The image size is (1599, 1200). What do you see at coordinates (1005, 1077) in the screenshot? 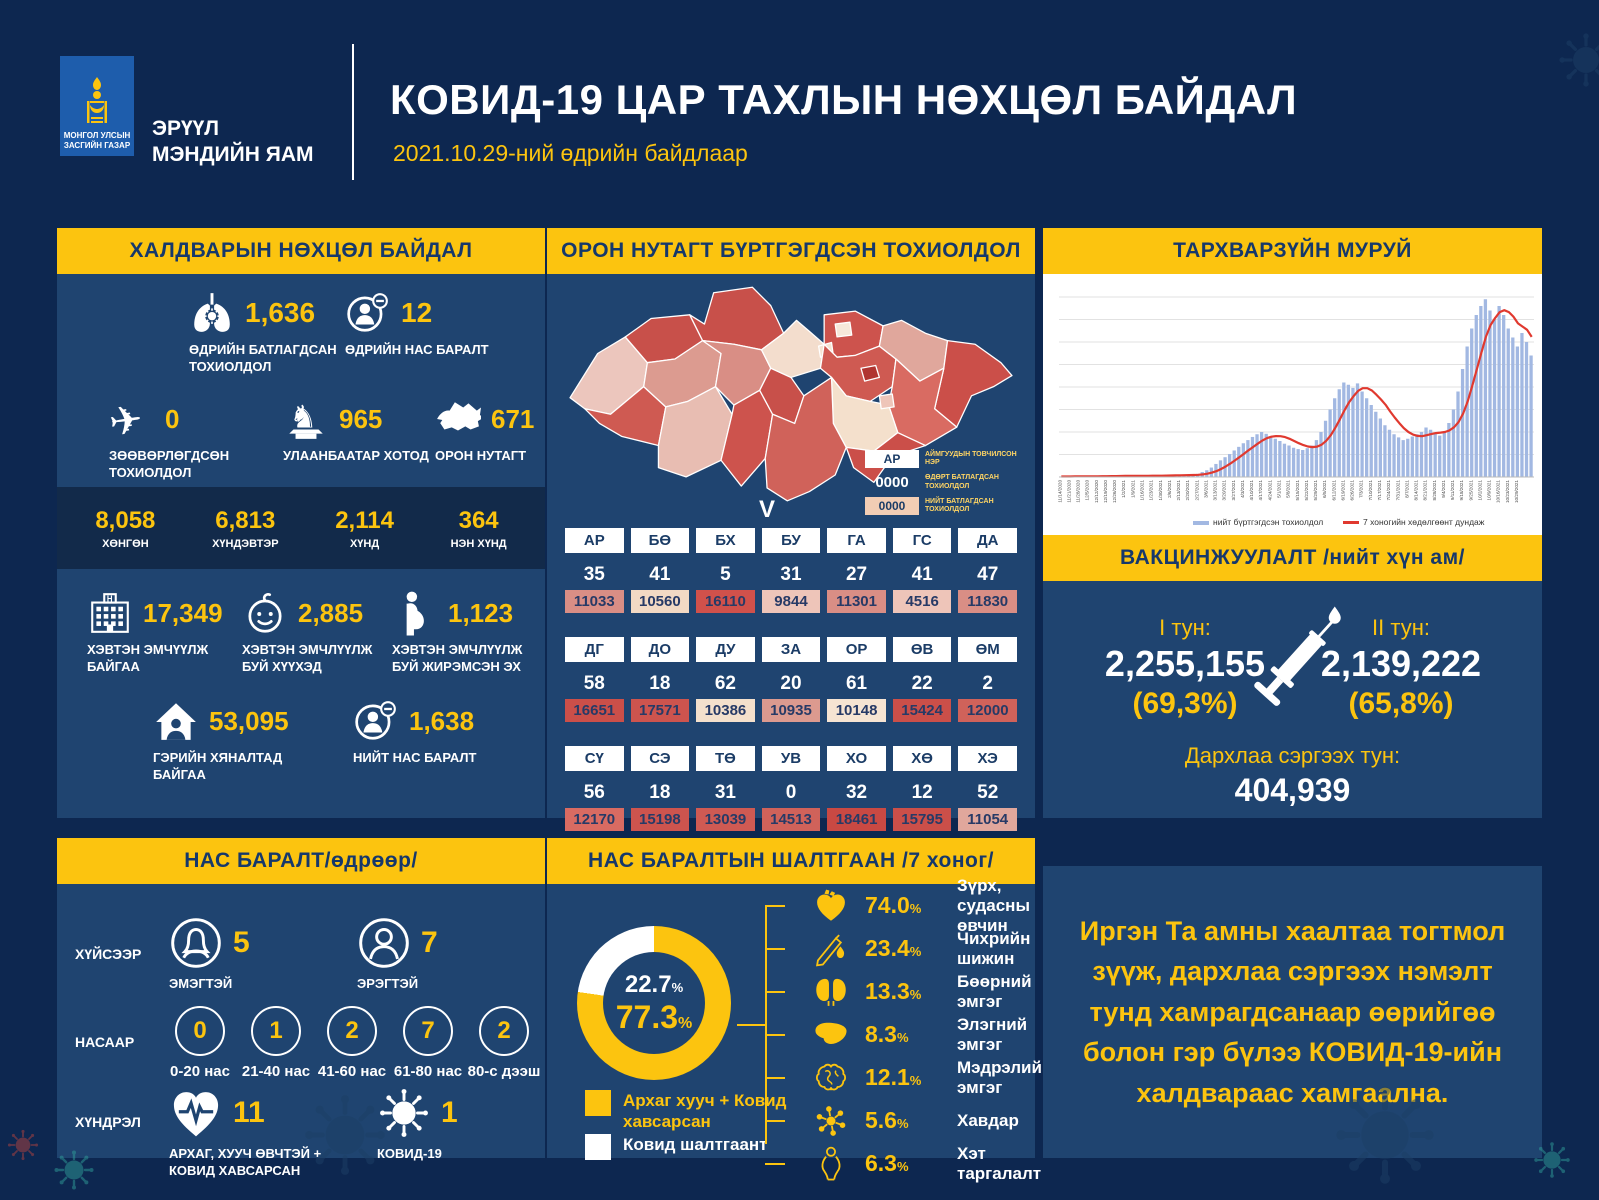
I see `cause-label: Мэдрэлийн эмгэг` at bounding box center [1005, 1077].